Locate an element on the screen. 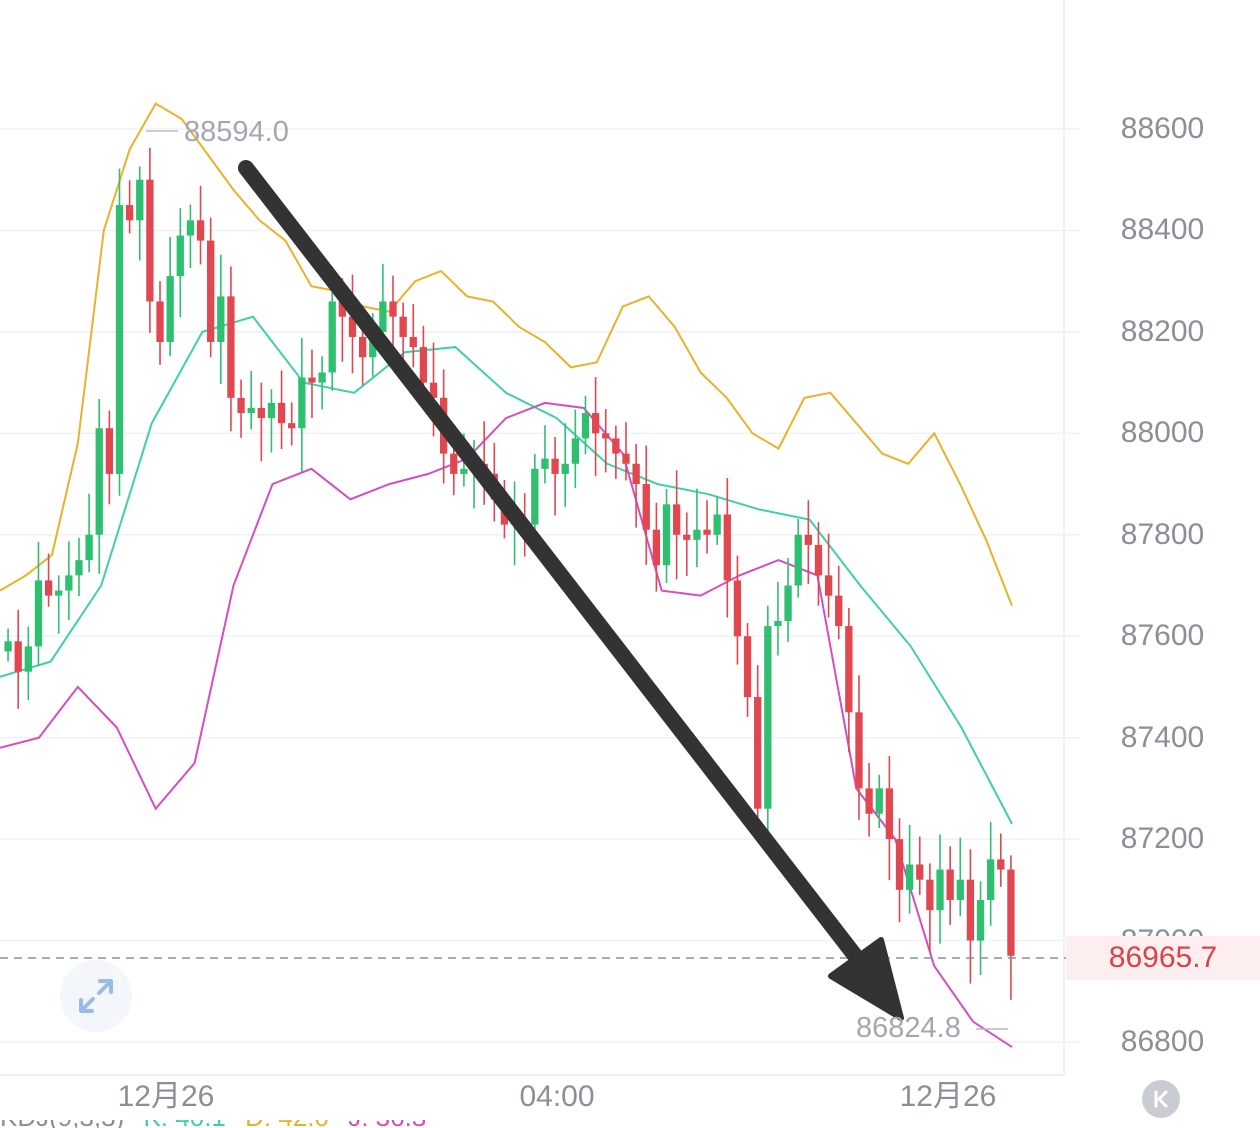  indicator-name: KDJ(9,3,3) is located at coordinates (62, 1124).